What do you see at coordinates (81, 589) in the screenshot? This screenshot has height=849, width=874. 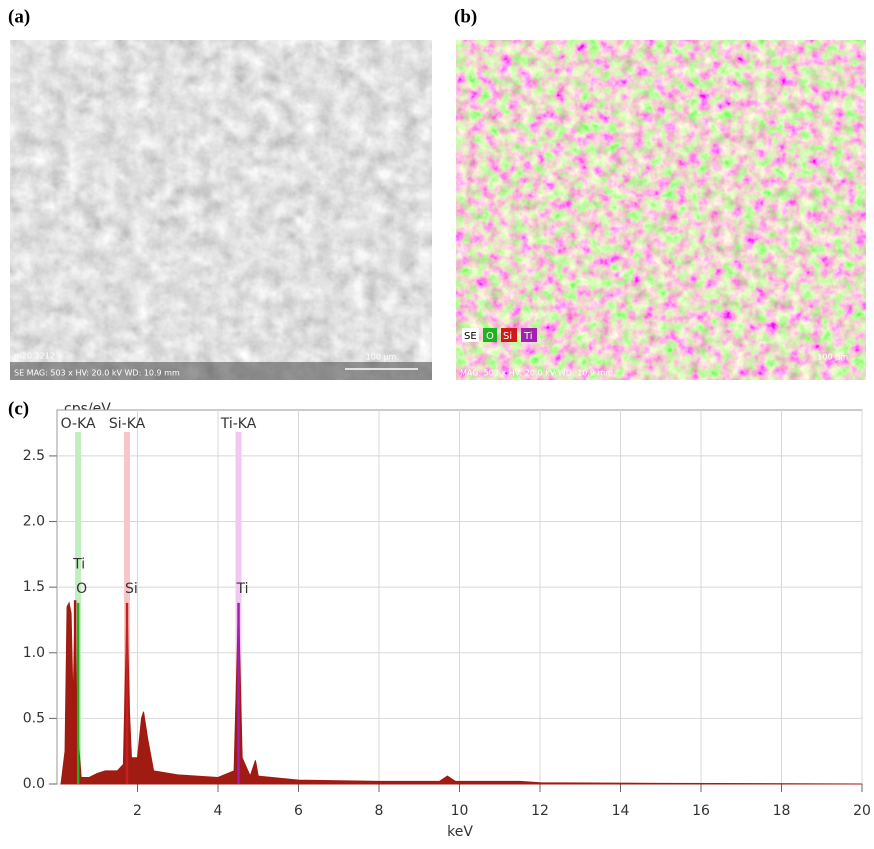 I see `peak-label: O` at bounding box center [81, 589].